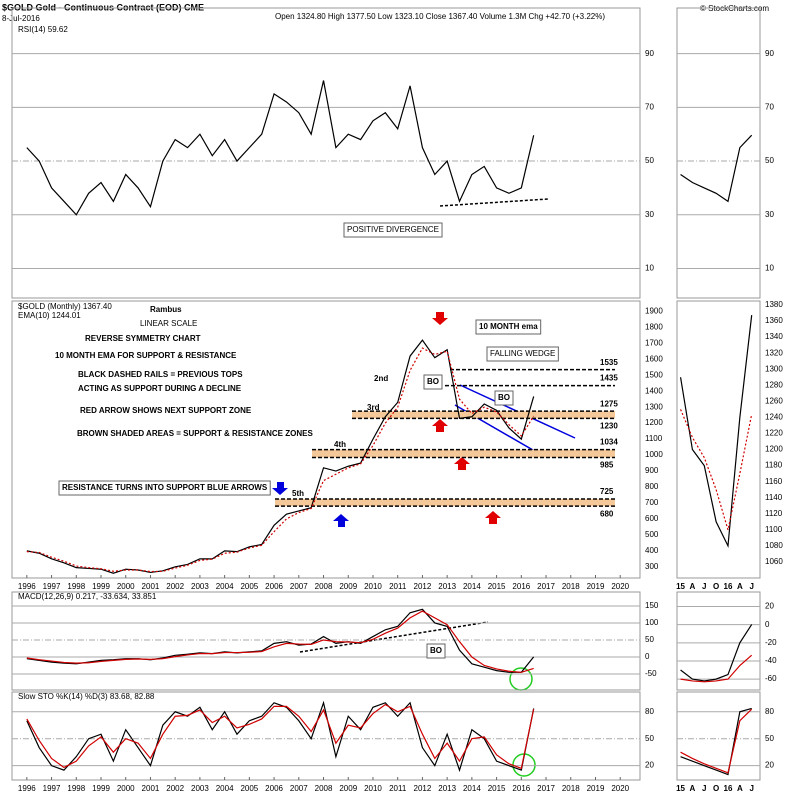 The height and width of the screenshot is (800, 786). I want to click on x-tick-label: 1998, so click(76, 586).